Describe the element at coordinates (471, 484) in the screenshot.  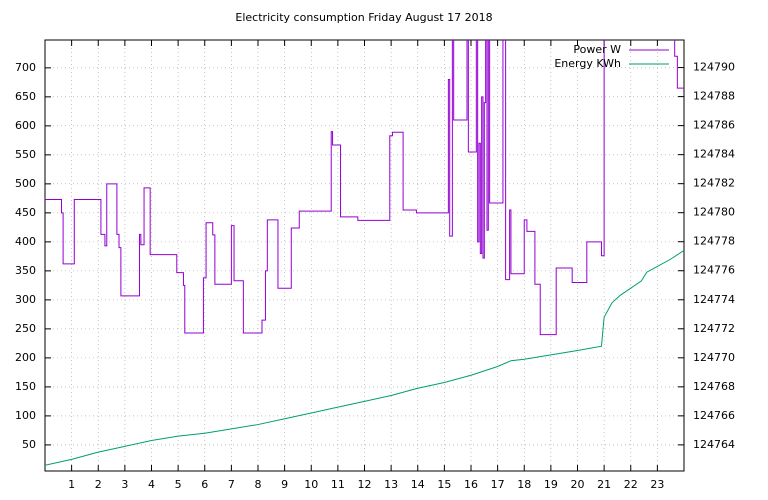
I see `x-tick-label: 16` at that location.